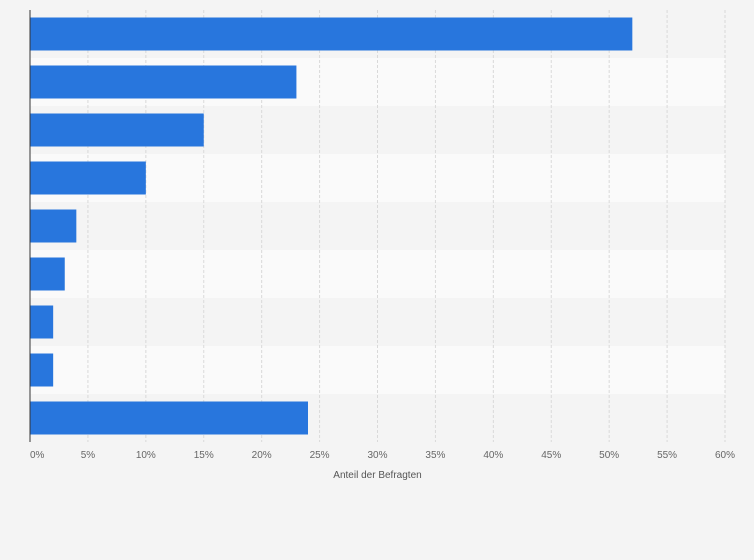  What do you see at coordinates (262, 455) in the screenshot?
I see `x-tick-label: 20%` at bounding box center [262, 455].